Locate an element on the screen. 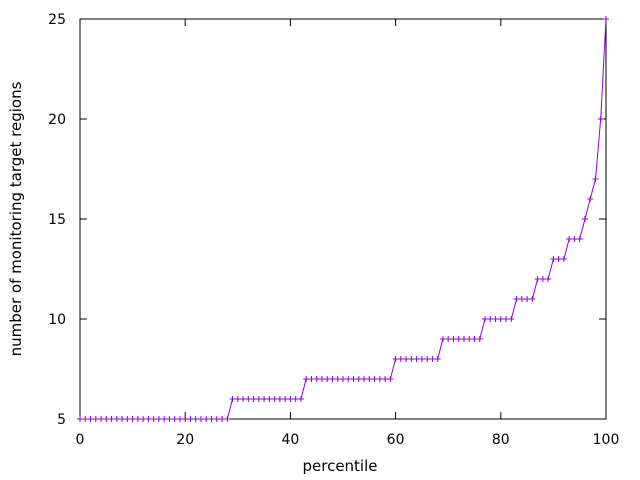 Image resolution: width=640 pixels, height=480 pixels. x-tick-label: 0 is located at coordinates (80, 440).